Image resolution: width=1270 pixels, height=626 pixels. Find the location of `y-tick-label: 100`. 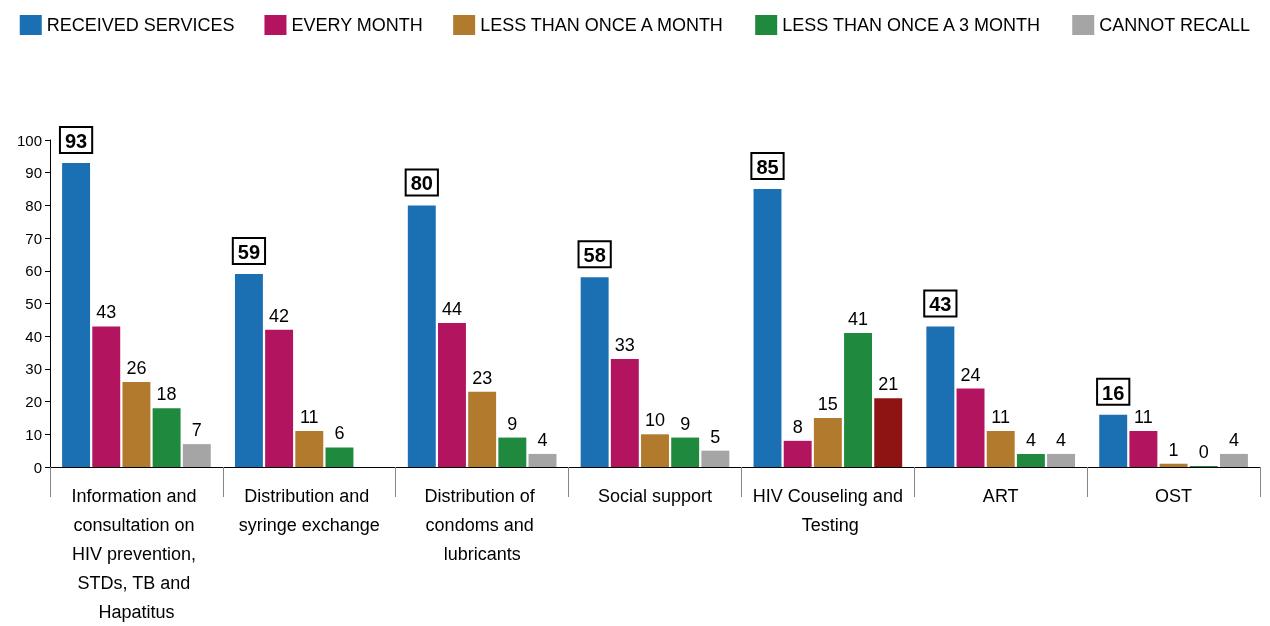

y-tick-label: 100 is located at coordinates (29, 140).